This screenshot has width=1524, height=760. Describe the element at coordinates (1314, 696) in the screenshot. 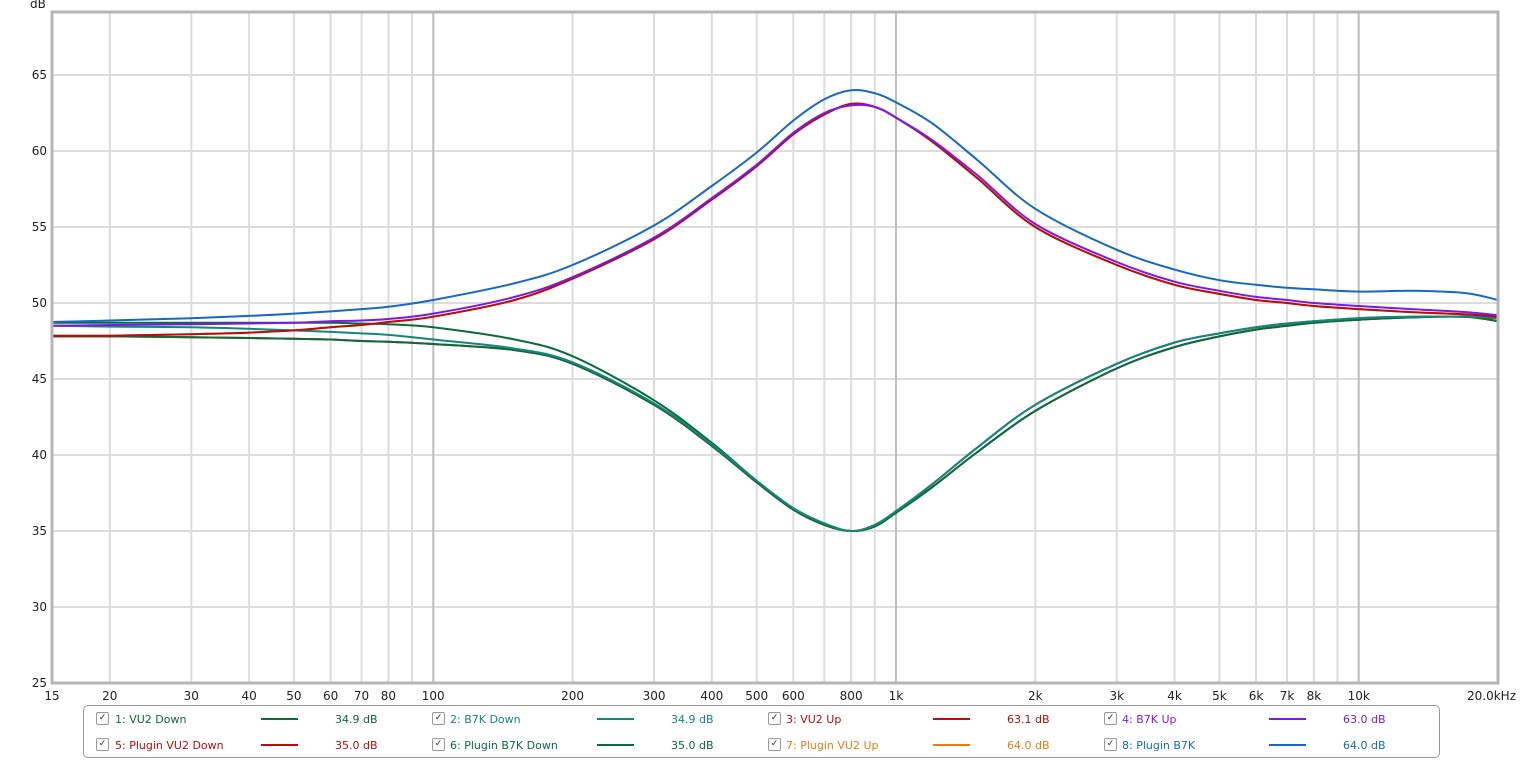

I see `x-tick-label: 8k` at that location.